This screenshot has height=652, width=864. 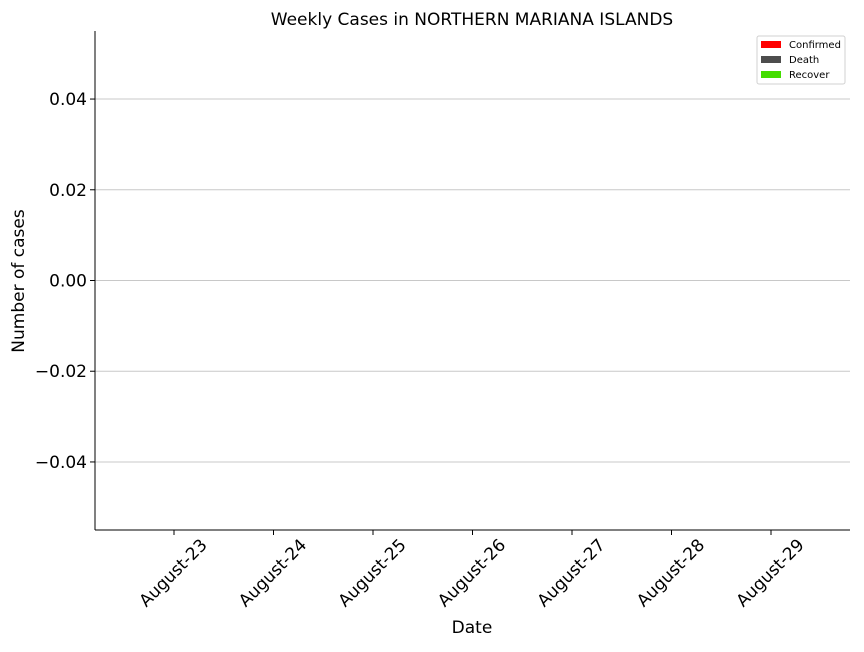 I want to click on x-tick-label: August-24, so click(x=273, y=573).